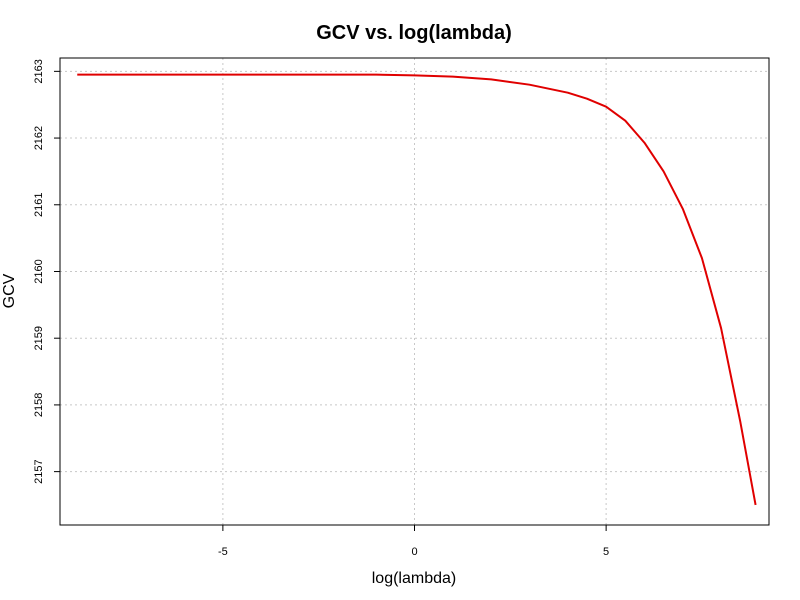 The image size is (800, 600). I want to click on x-axis-label: log(lambda), so click(414, 578).